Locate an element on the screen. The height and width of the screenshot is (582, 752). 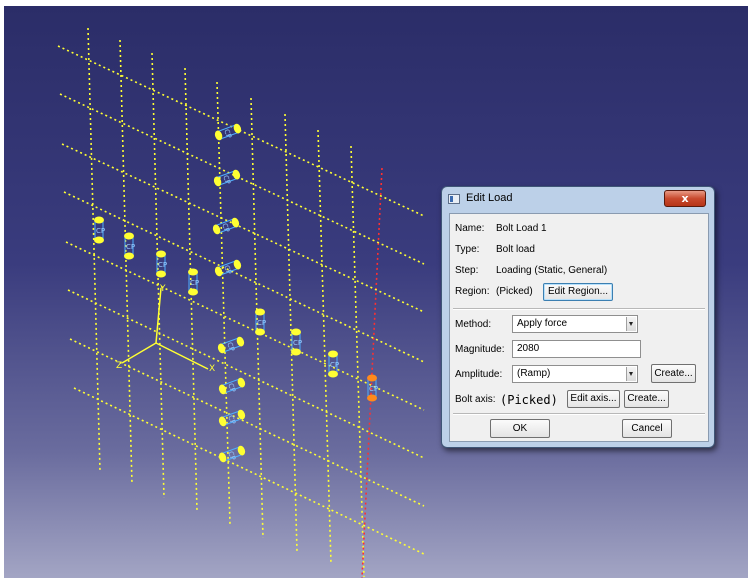
cancel-button: Cancel is located at coordinates (647, 428).